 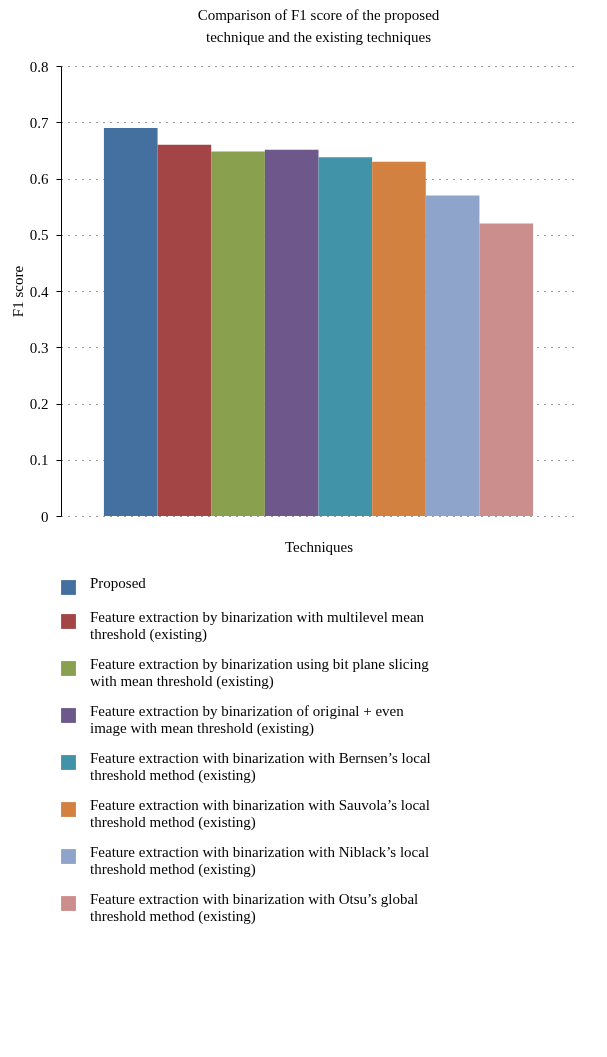 What do you see at coordinates (260, 766) in the screenshot?
I see `legend-label: Feature extraction with binarization with Bernsen’s local threshold method (existing)` at bounding box center [260, 766].